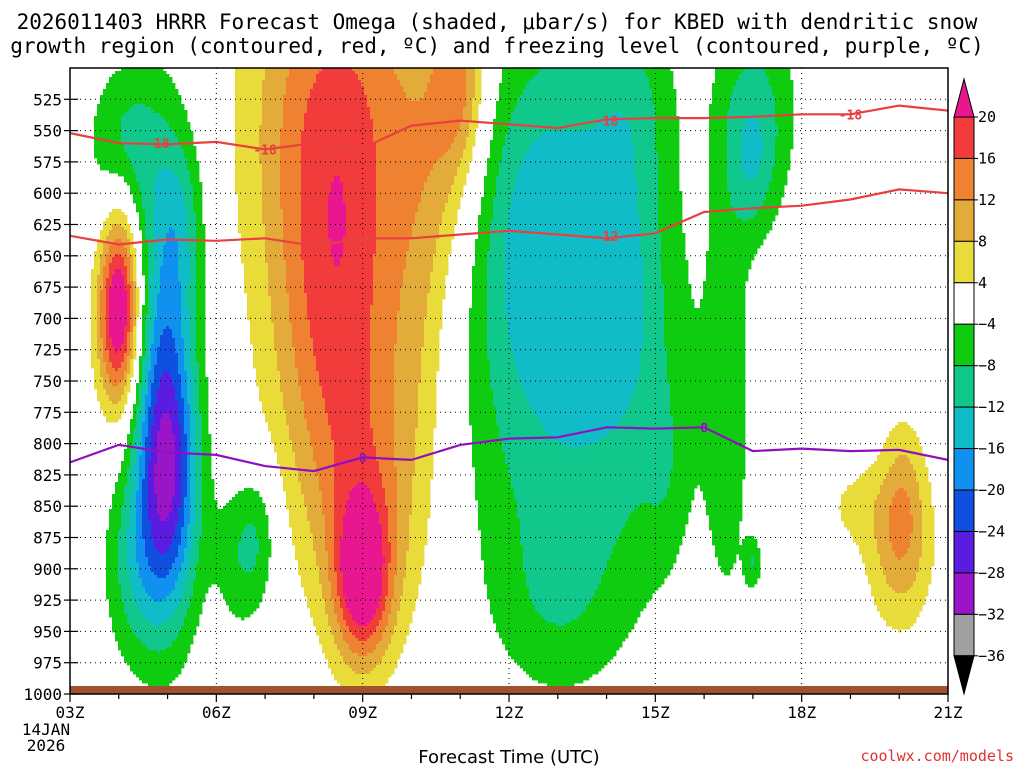 This screenshot has width=1024, height=768. I want to click on x-tick-label: 18Z, so click(801, 712).